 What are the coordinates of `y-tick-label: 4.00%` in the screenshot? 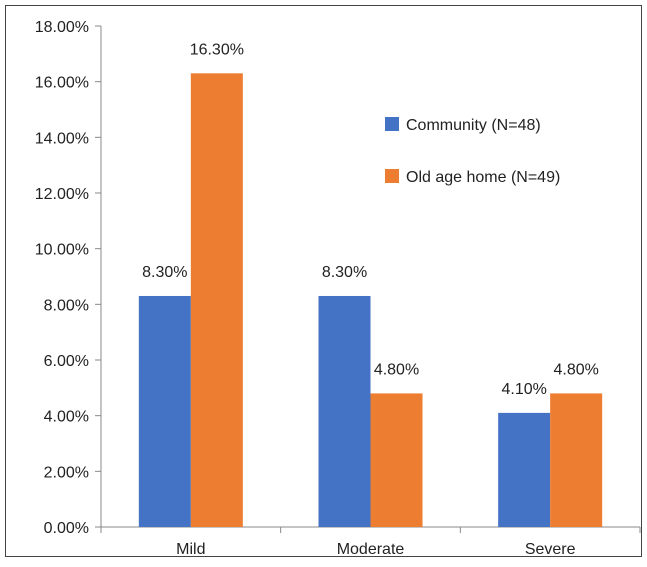 It's located at (66, 417).